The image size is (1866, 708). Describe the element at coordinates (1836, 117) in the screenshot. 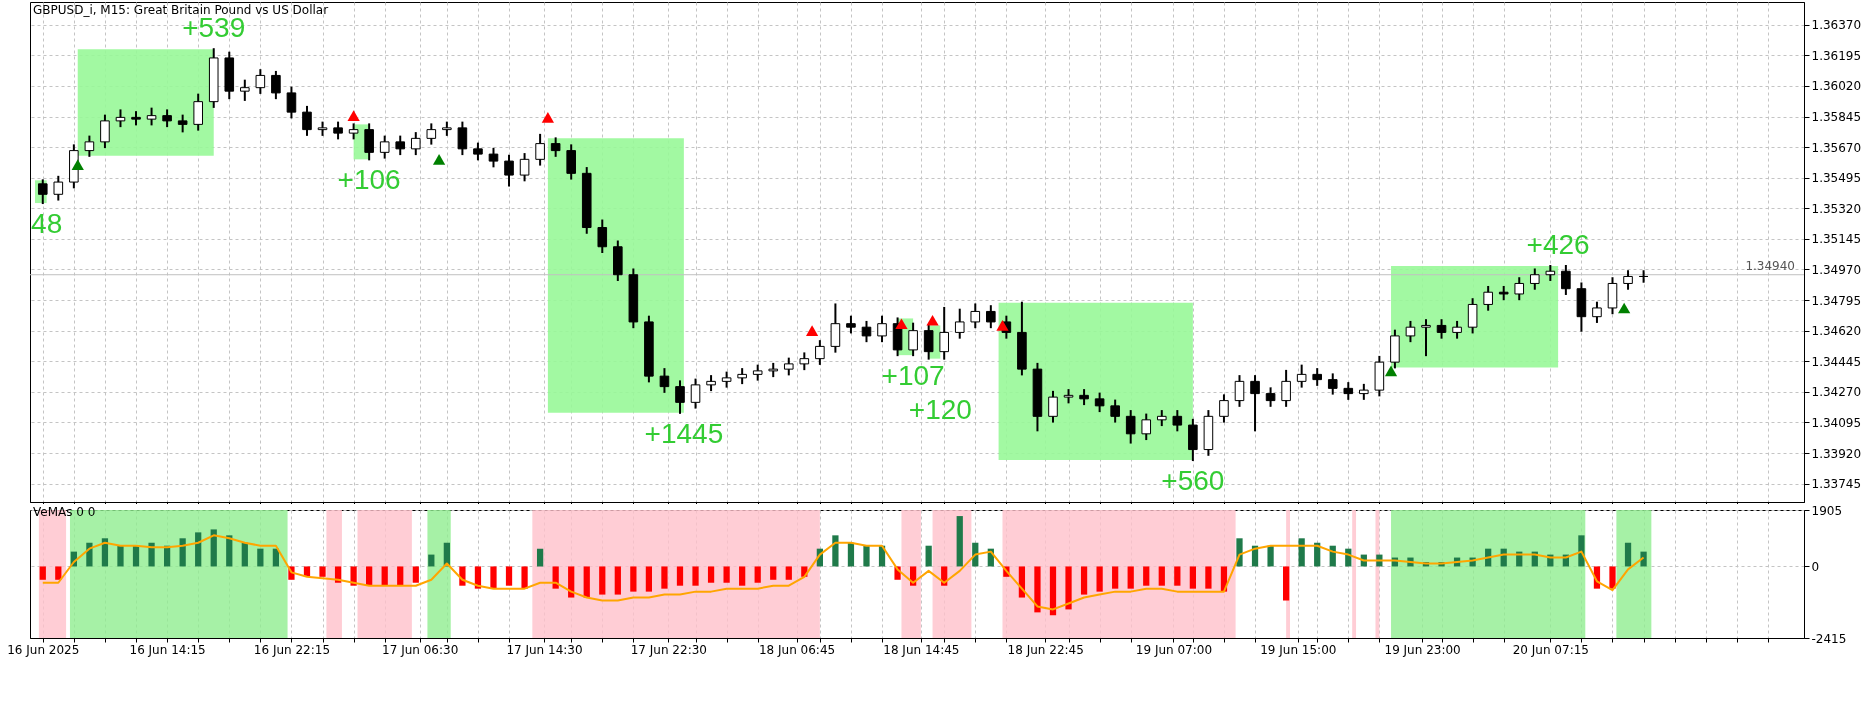

I see `y-tick-label: 1.35845` at that location.